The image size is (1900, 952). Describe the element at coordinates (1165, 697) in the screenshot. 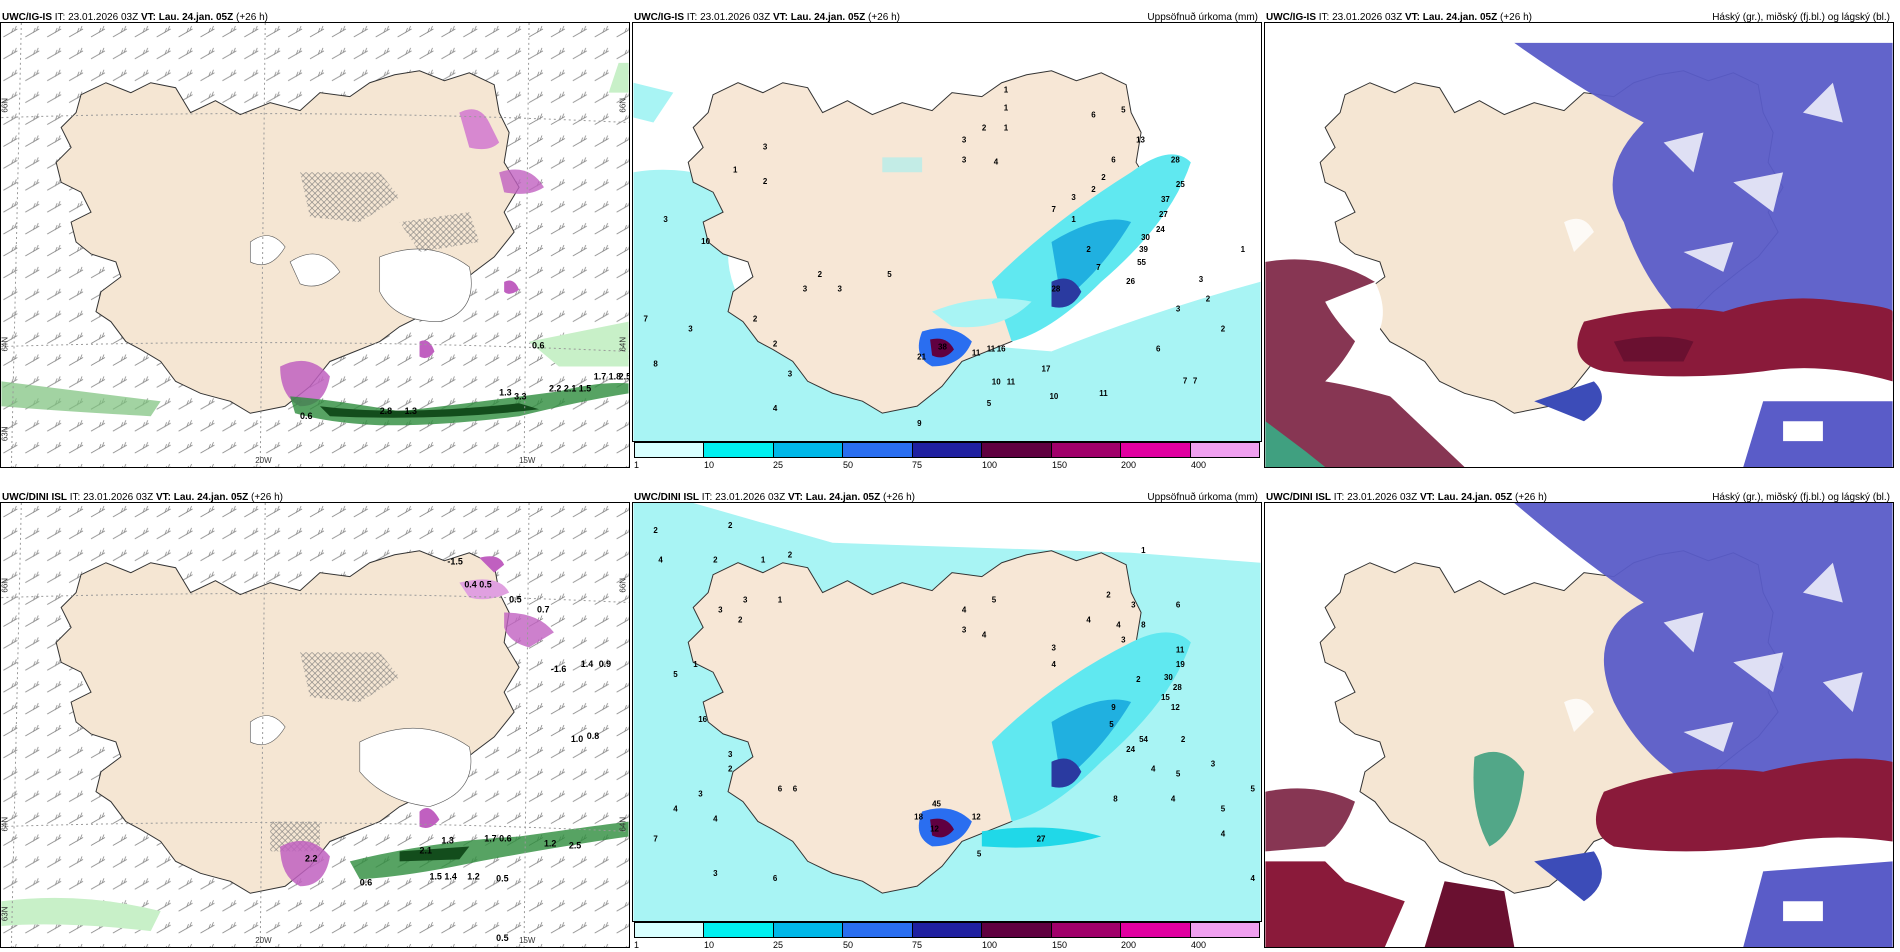

I see `svg-text: 15` at that location.